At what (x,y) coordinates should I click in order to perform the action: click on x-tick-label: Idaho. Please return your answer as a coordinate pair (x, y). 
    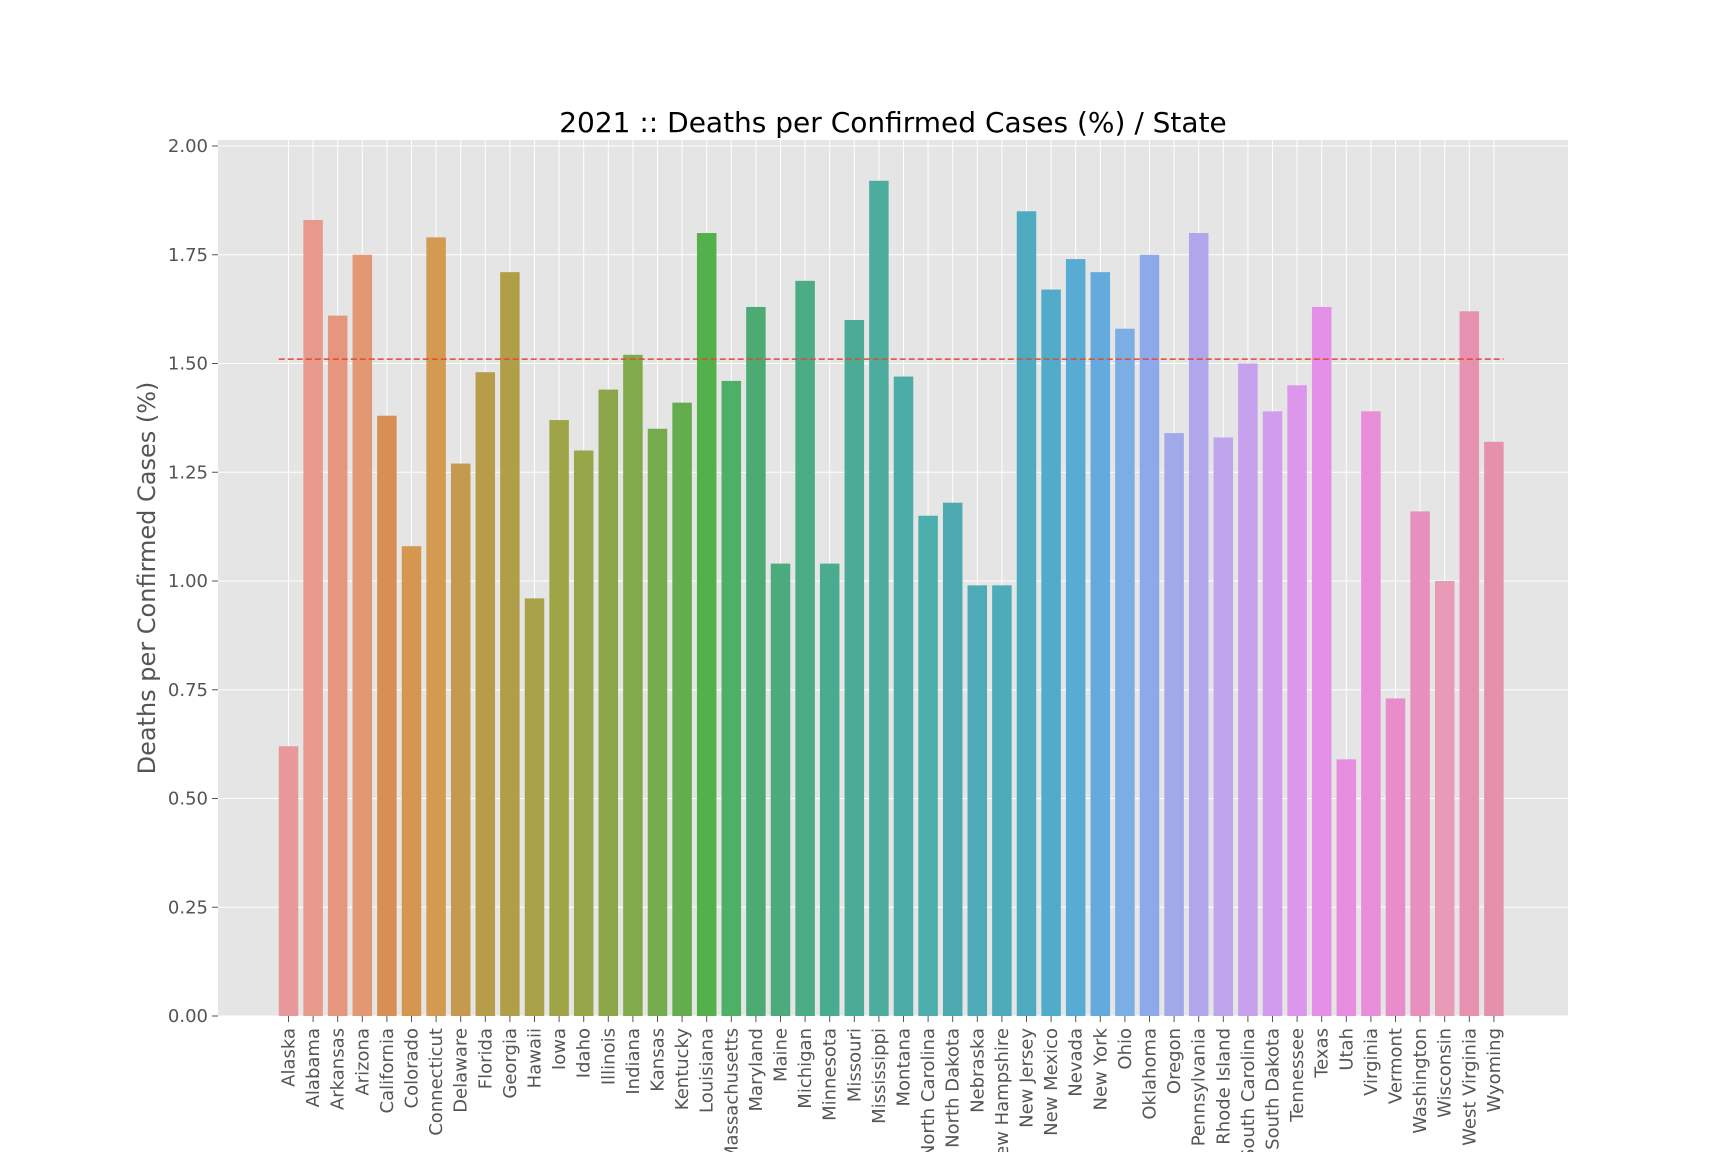
    Looking at the image, I should click on (584, 1053).